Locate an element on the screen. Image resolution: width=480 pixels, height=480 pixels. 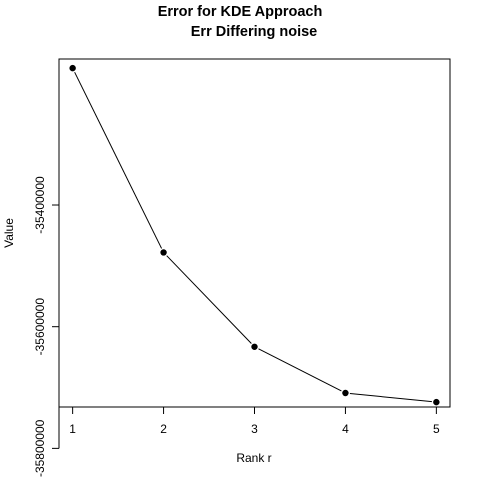
x-tick-label: 4 is located at coordinates (345, 429).